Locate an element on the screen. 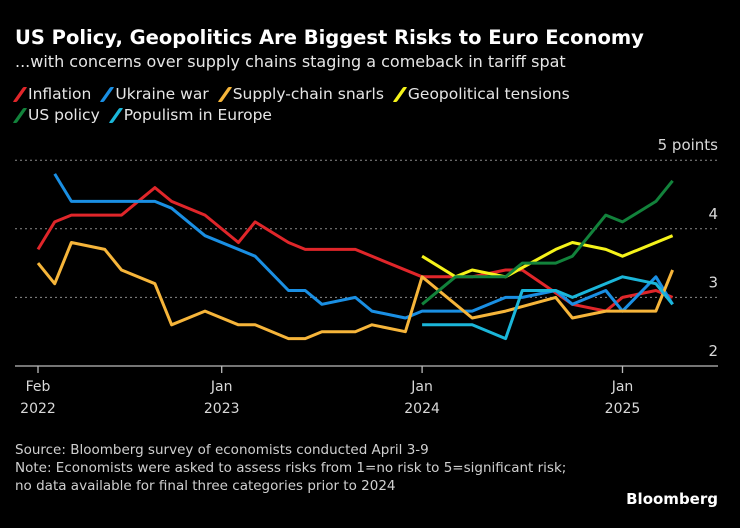 This screenshot has height=528, width=740. y-tick-label: 4 is located at coordinates (713, 214).